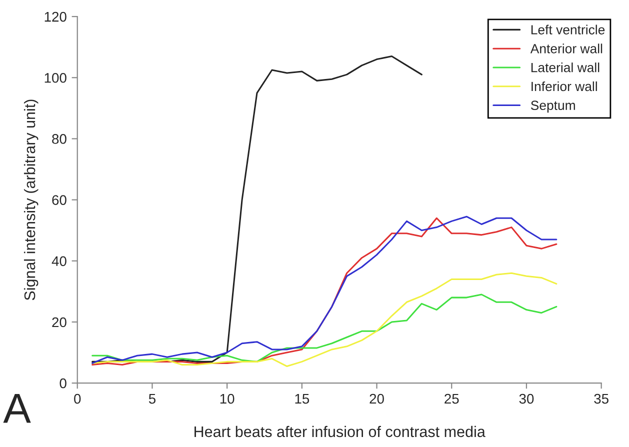 Image resolution: width=629 pixels, height=447 pixels. I want to click on x-tick-label: 20, so click(377, 399).